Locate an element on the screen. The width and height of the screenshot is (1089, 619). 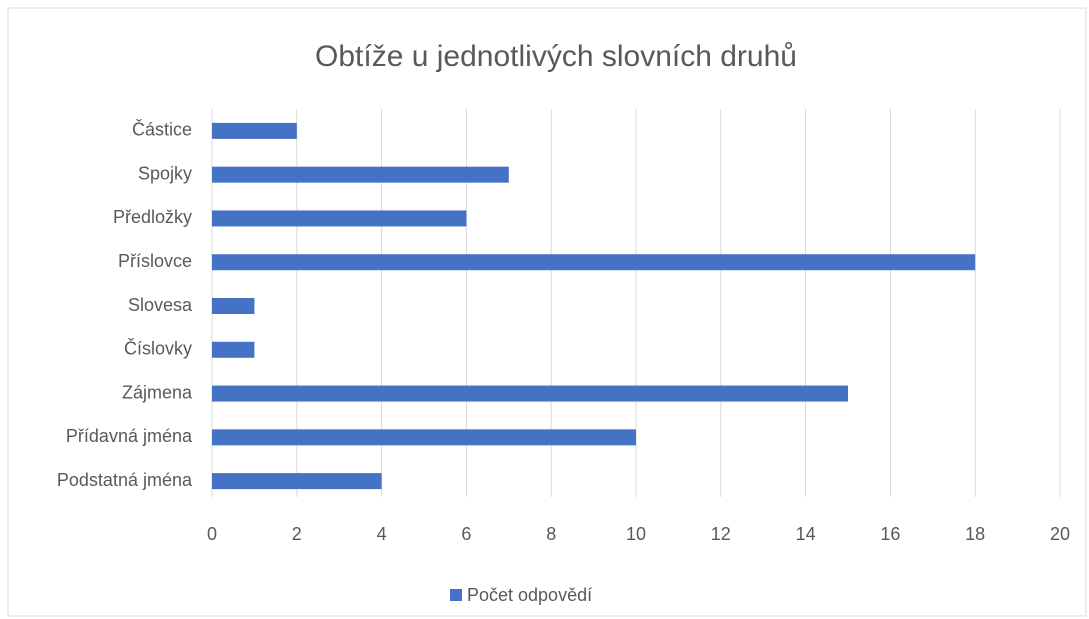
x-tick-label: 4 is located at coordinates (382, 534).